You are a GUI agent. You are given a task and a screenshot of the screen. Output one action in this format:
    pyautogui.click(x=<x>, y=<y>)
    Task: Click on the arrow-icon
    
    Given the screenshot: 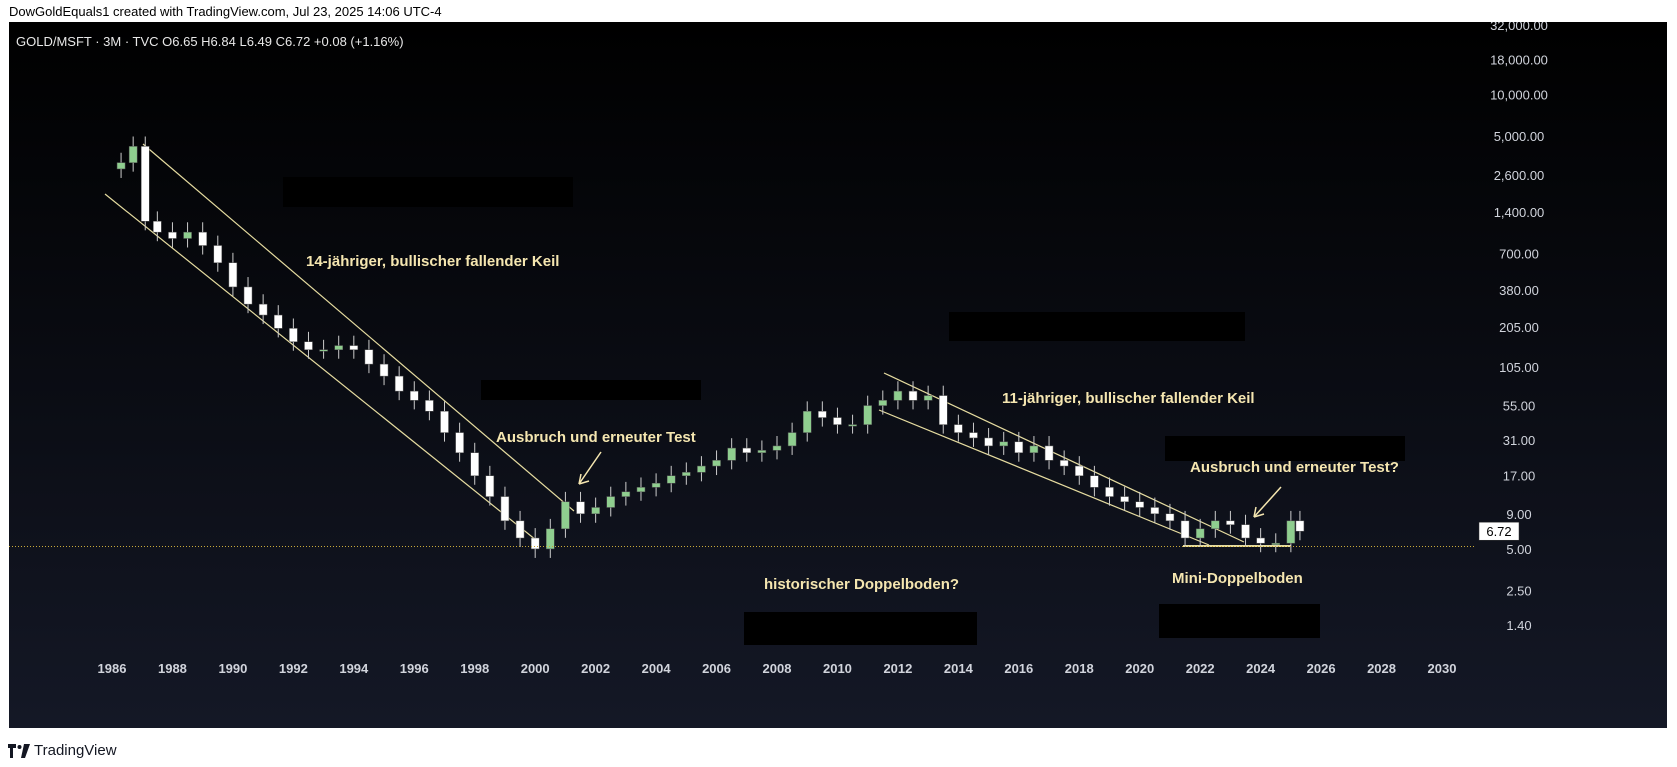 What is the action you would take?
    pyautogui.click(x=1267, y=502)
    